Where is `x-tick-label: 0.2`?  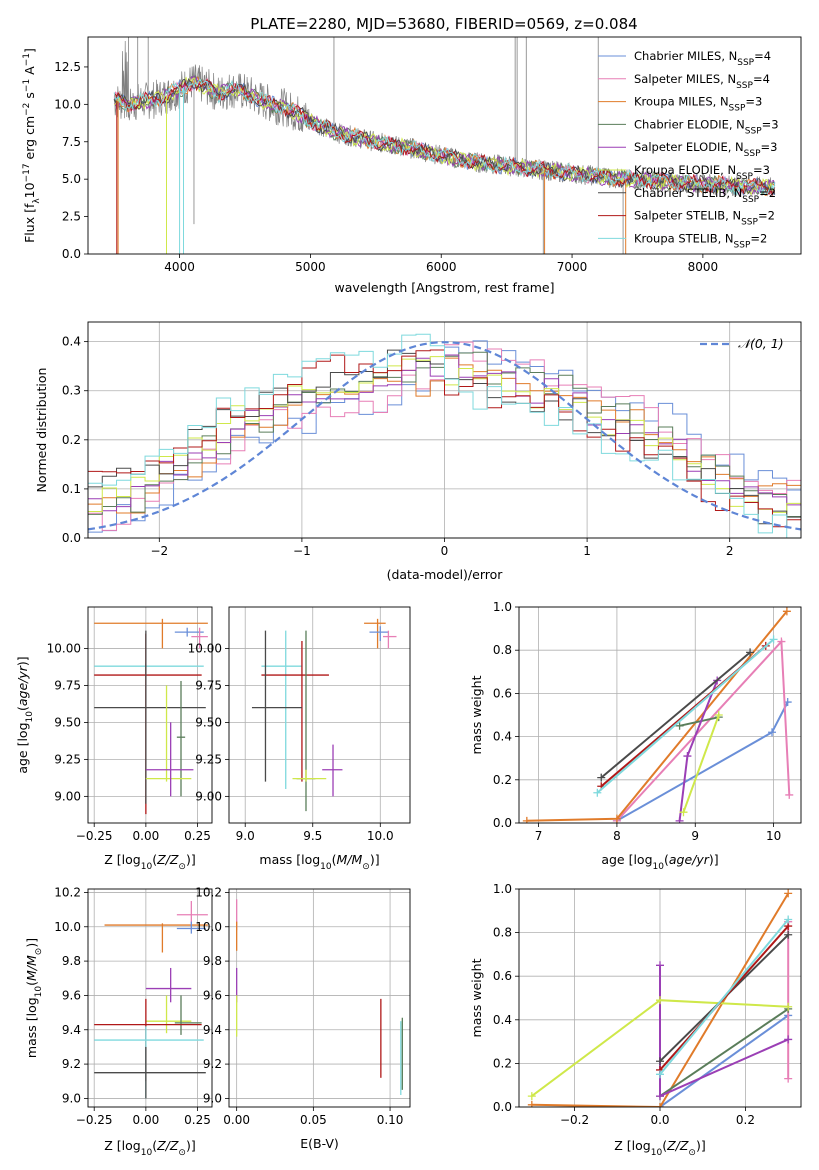 x-tick-label: 0.2 is located at coordinates (745, 1120).